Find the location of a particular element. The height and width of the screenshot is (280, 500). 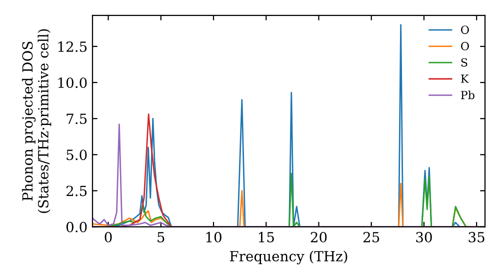

y-tick-label: 2.5 is located at coordinates (76, 191).